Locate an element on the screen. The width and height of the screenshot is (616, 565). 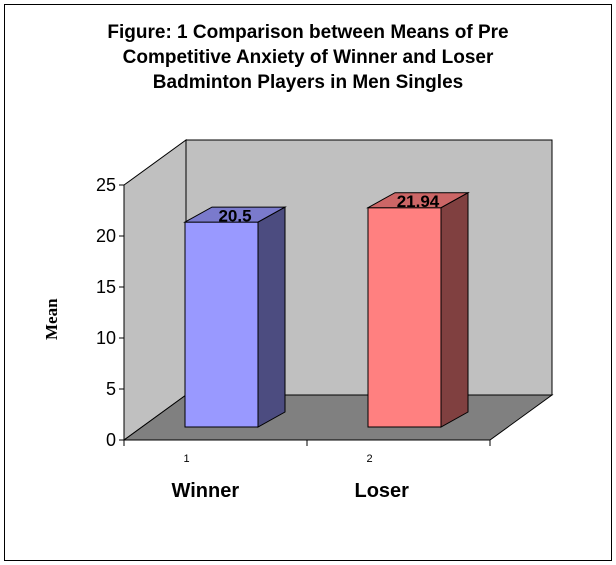
y-tick-label: 15 is located at coordinates (106, 287).